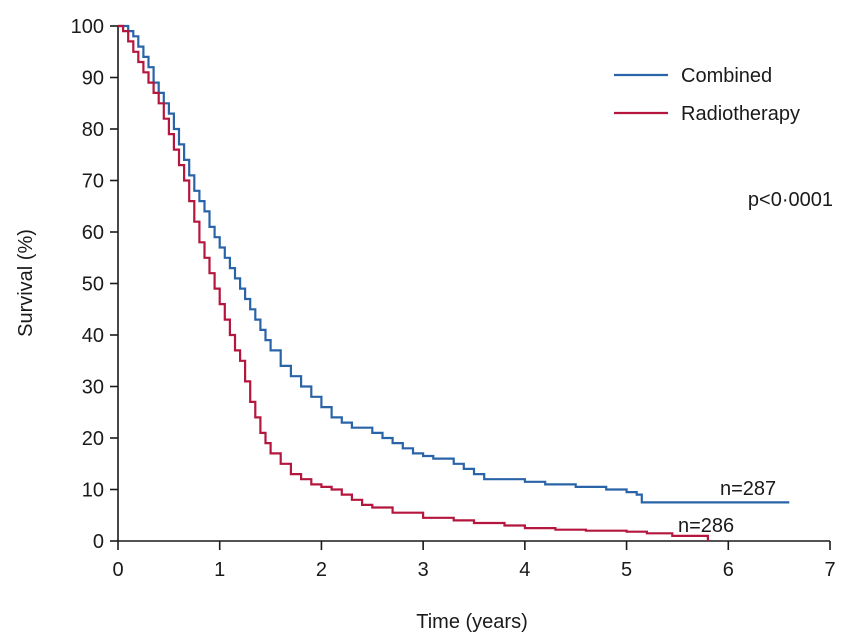 This screenshot has width=841, height=640. I want to click on y-tick-label: 0, so click(98, 542).